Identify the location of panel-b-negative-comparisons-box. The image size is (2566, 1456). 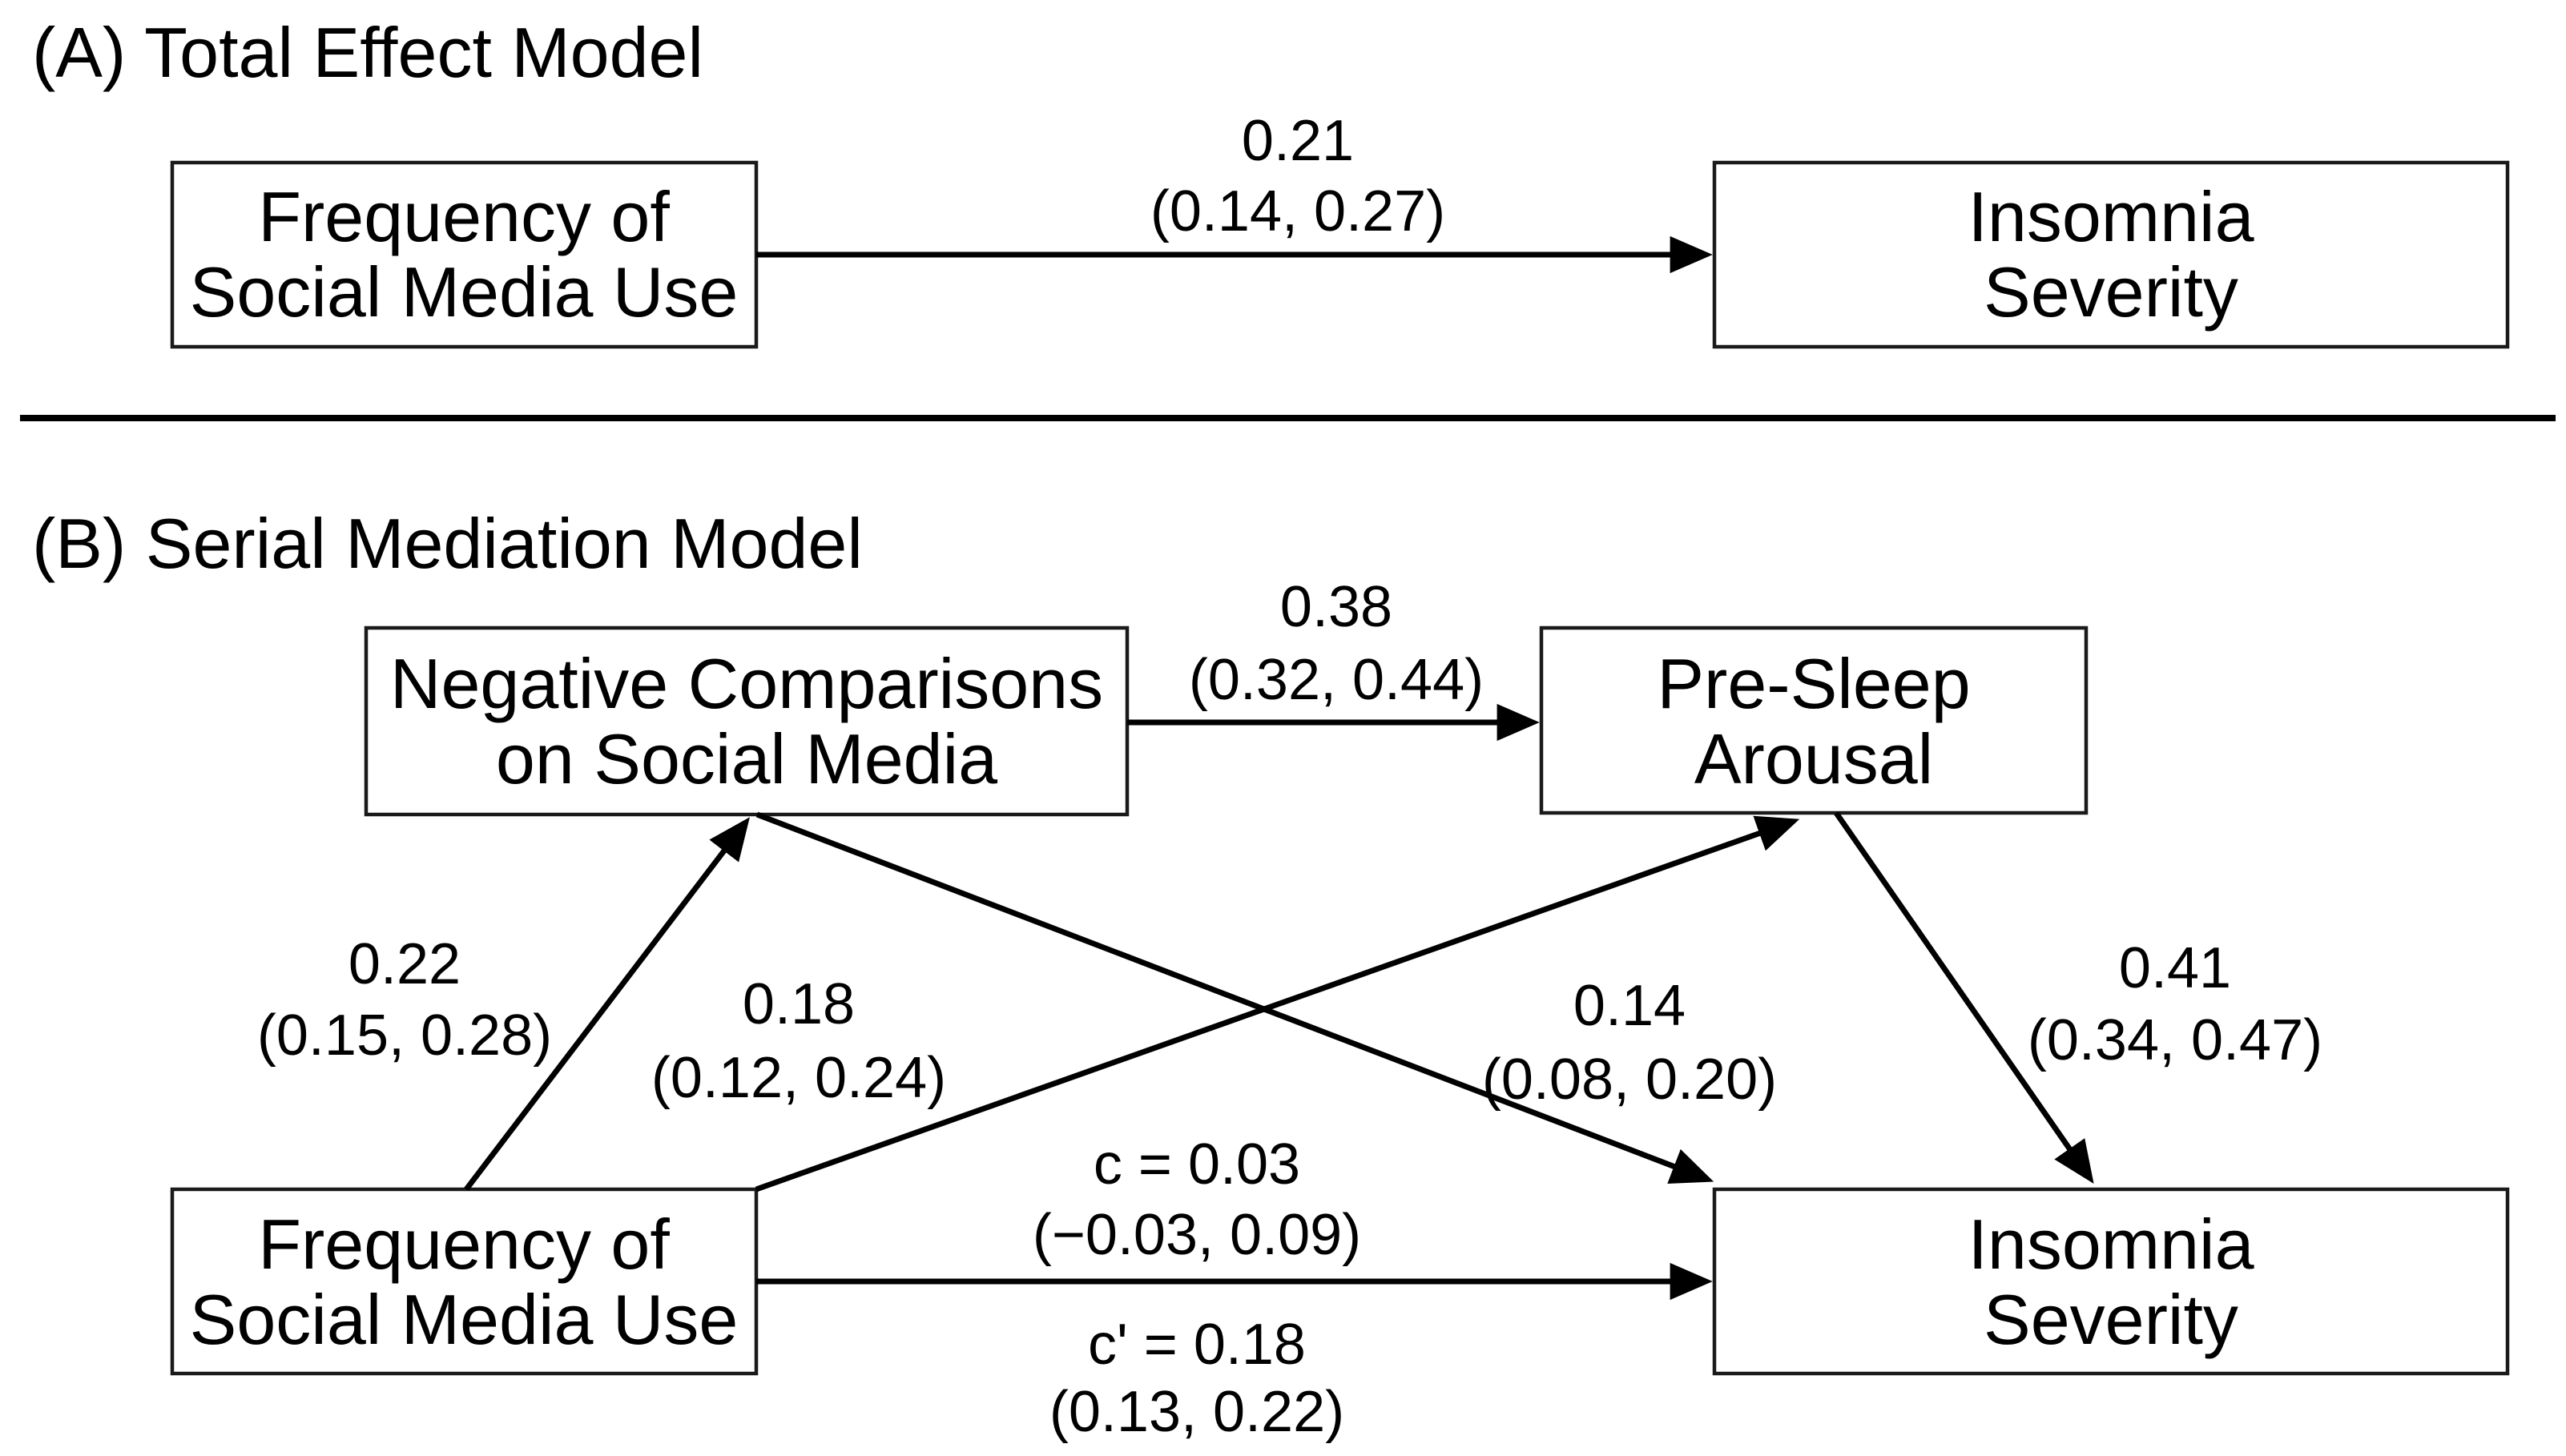
(747, 721).